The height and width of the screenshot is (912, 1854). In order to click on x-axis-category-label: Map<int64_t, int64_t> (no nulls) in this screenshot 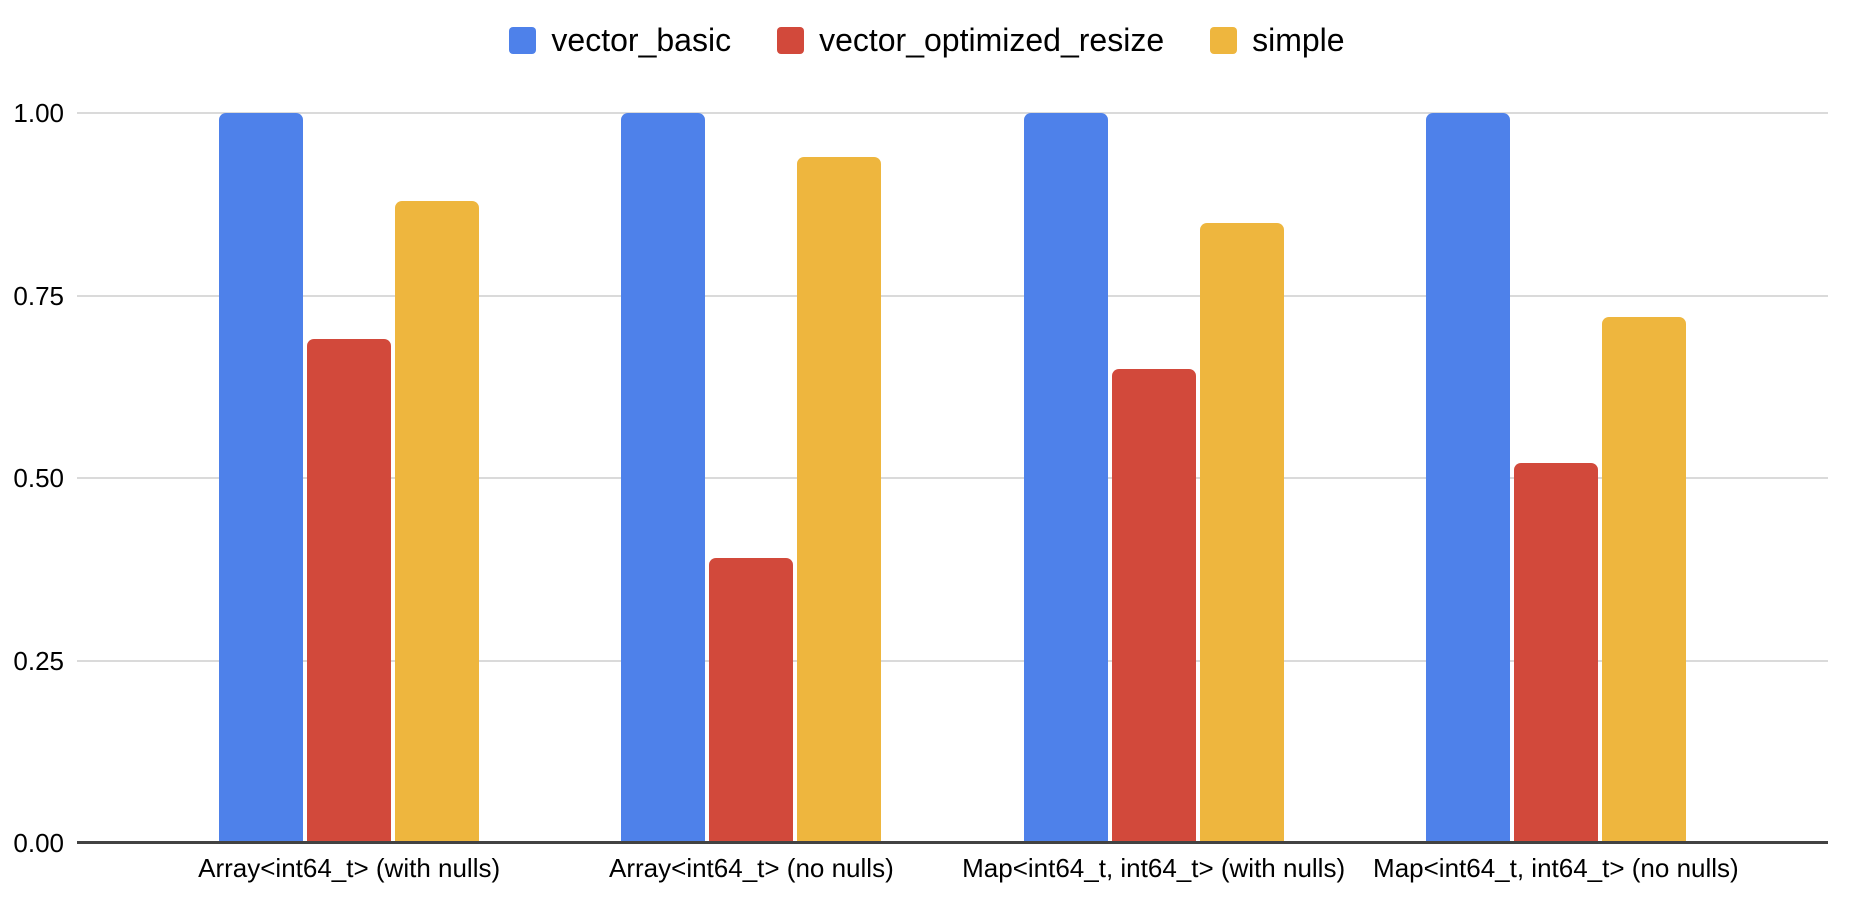, I will do `click(1556, 868)`.